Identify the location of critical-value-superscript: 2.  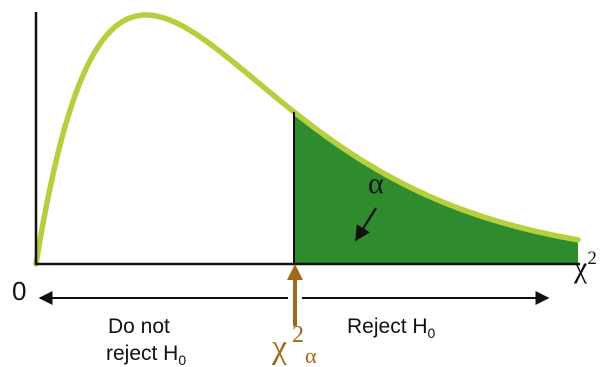
(298, 335).